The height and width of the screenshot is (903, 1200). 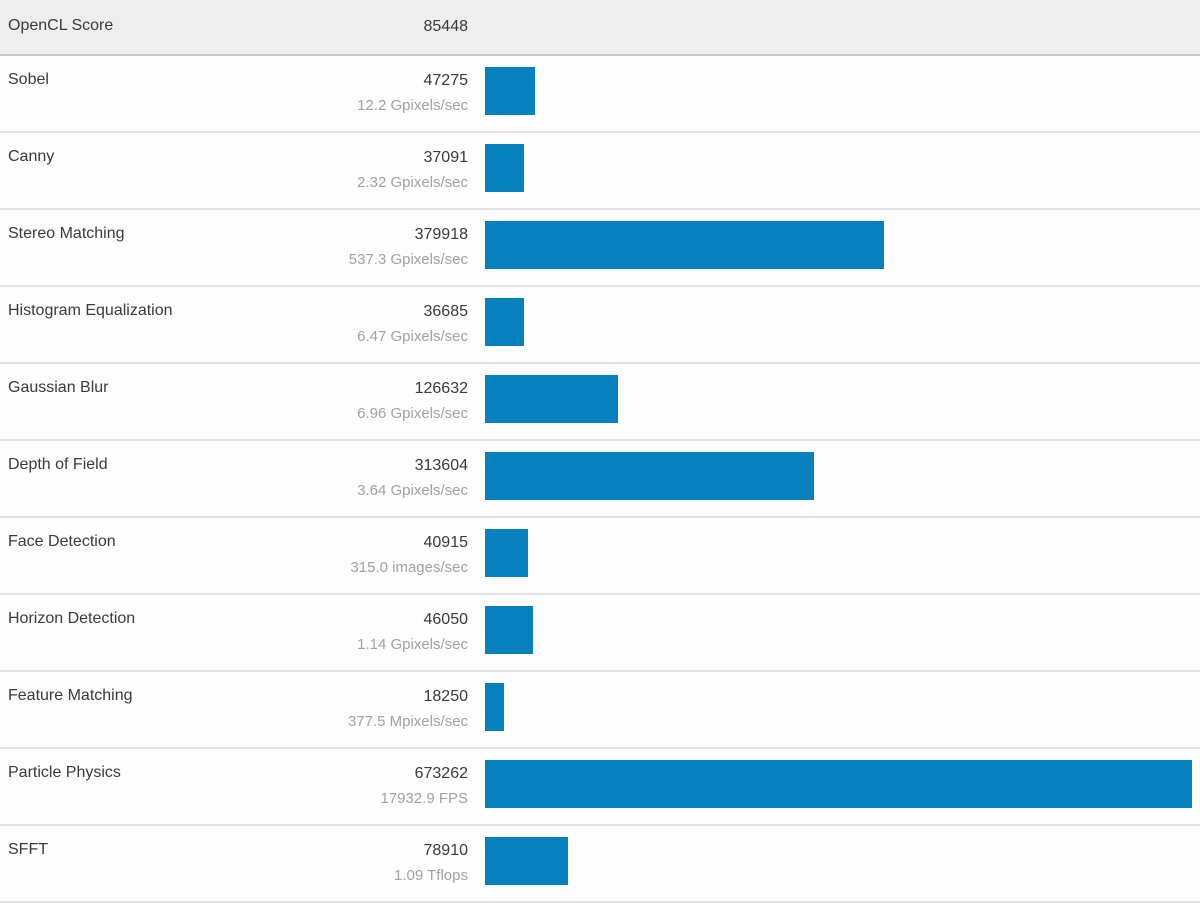 I want to click on opencl-score-value: 85448, so click(x=446, y=26).